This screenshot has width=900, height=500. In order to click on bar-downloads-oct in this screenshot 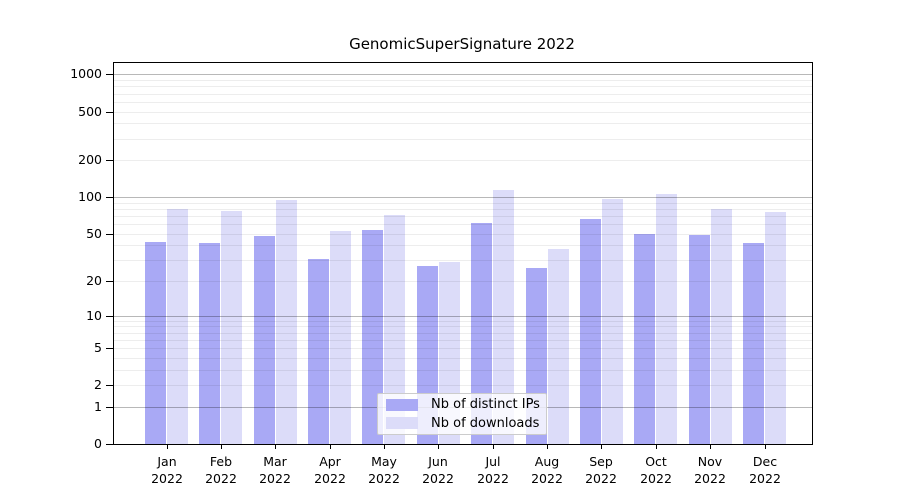, I will do `click(667, 319)`.